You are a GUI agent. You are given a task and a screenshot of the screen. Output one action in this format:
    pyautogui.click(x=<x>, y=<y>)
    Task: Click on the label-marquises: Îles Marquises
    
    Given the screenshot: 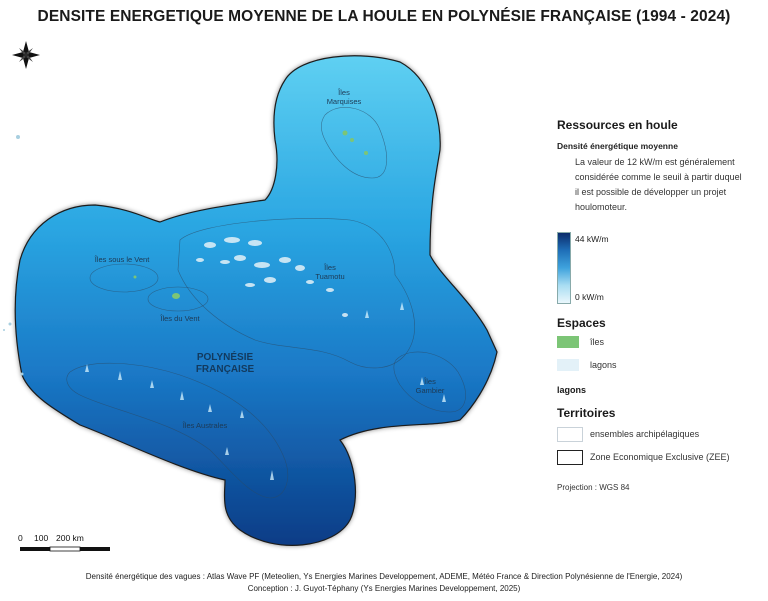 What is the action you would take?
    pyautogui.click(x=344, y=97)
    